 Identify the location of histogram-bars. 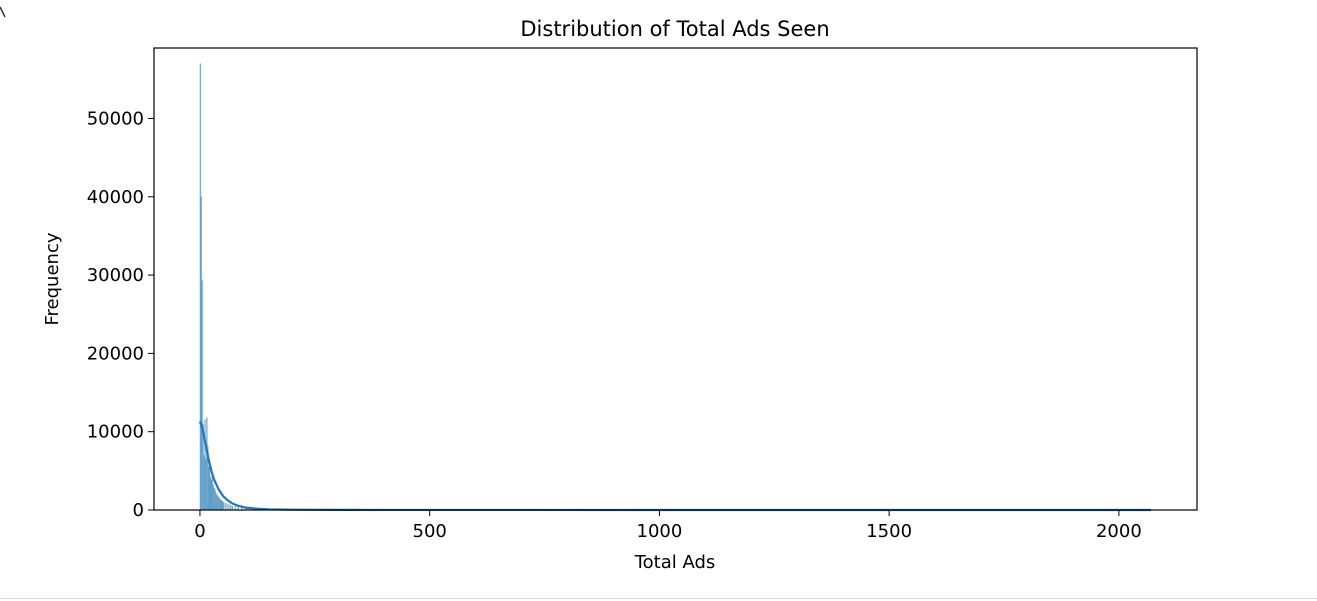
(246, 287).